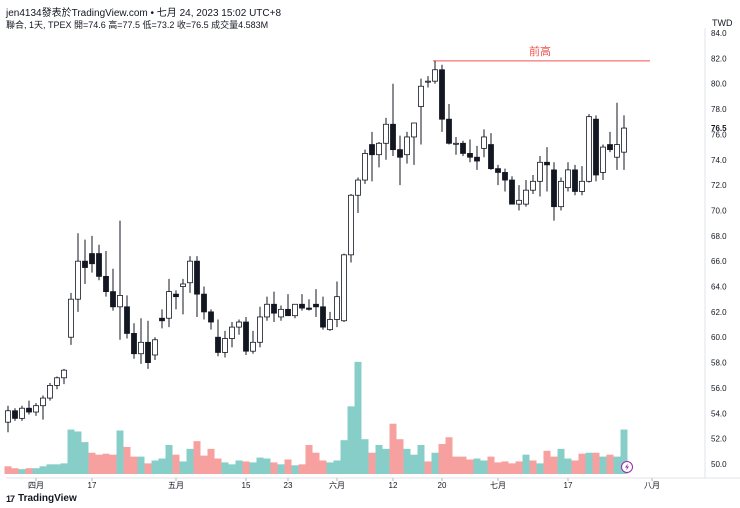  I want to click on y-tick-label: 60.0, so click(719, 337).